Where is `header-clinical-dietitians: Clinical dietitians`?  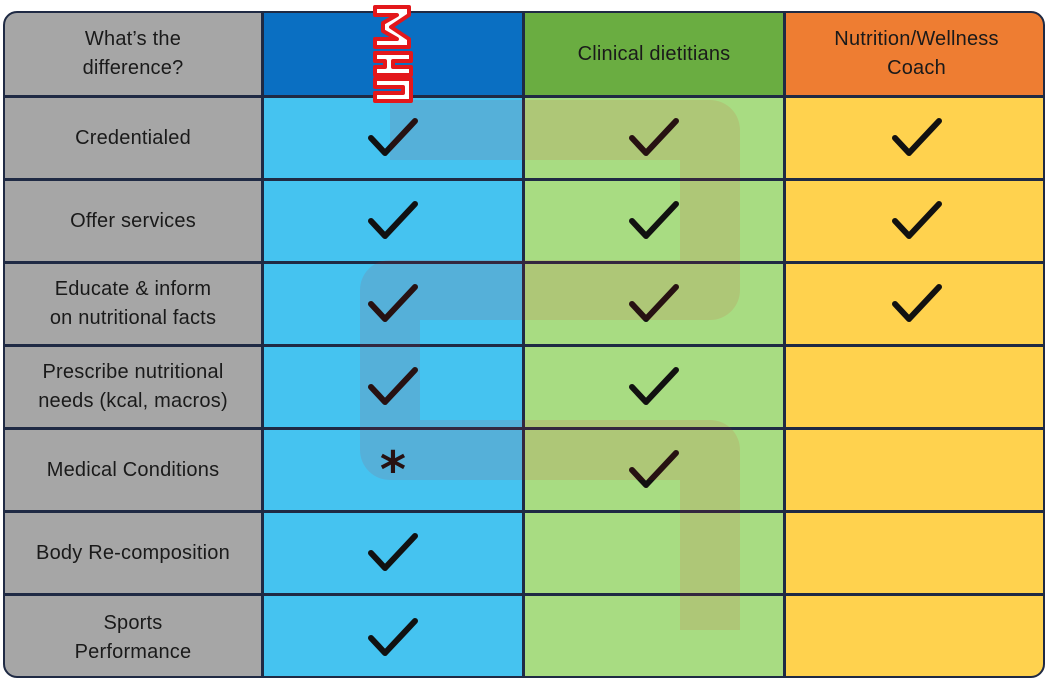 header-clinical-dietitians: Clinical dietitians is located at coordinates (655, 55).